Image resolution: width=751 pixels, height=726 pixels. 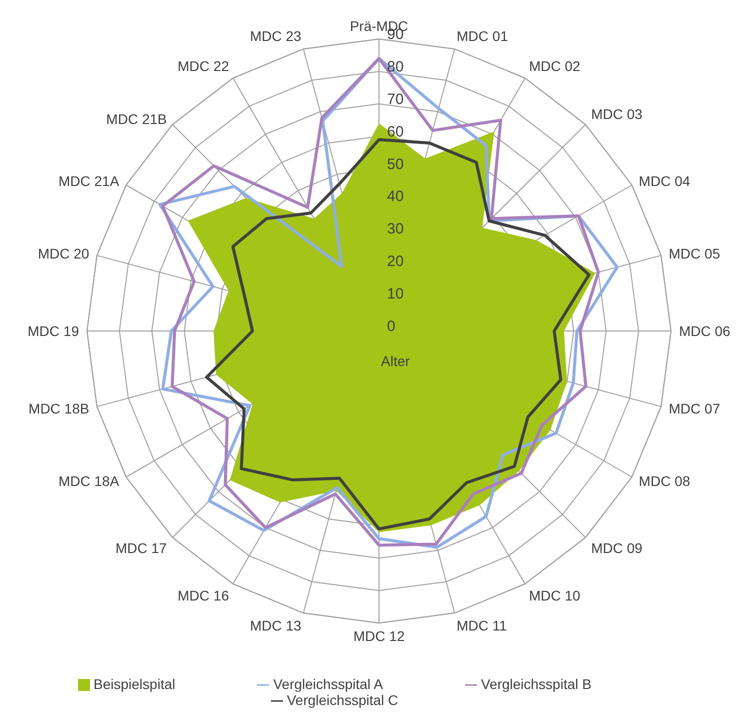 What do you see at coordinates (555, 596) in the screenshot?
I see `spoke-label: MDC 10` at bounding box center [555, 596].